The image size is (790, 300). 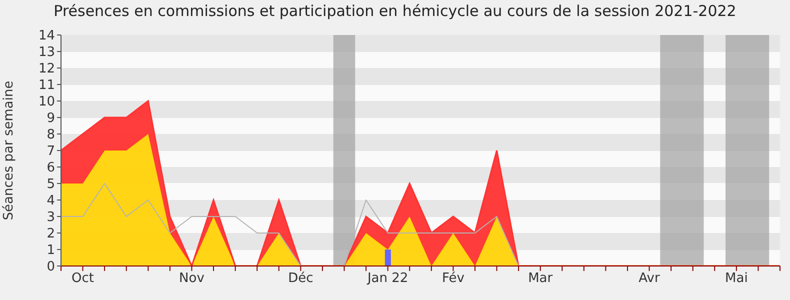 What do you see at coordinates (387, 278) in the screenshot?
I see `x-tick-label: Jan 22` at bounding box center [387, 278].